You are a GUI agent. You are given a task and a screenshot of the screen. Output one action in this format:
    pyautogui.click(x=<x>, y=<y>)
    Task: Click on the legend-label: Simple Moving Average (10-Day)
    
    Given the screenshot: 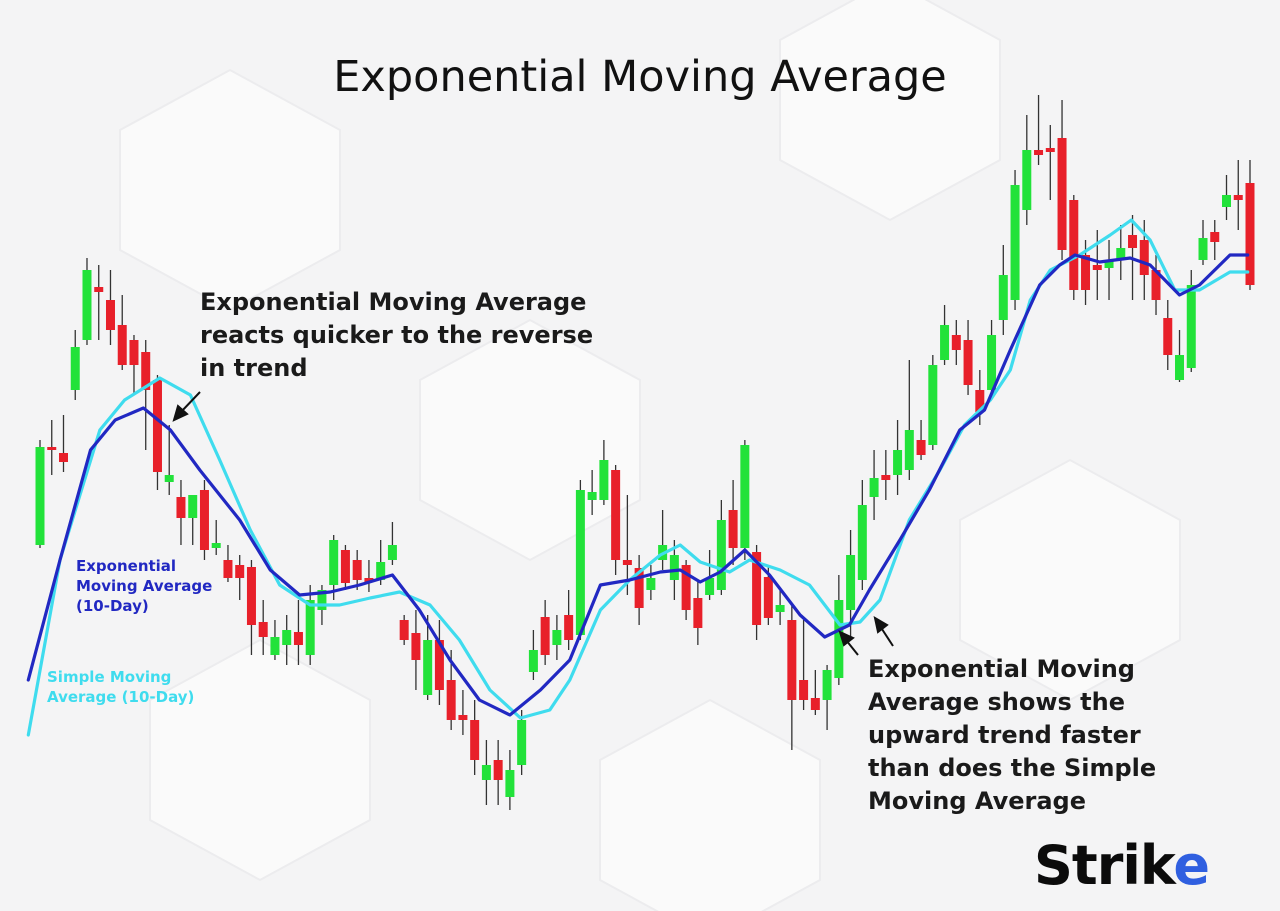 What is the action you would take?
    pyautogui.click(x=121, y=687)
    